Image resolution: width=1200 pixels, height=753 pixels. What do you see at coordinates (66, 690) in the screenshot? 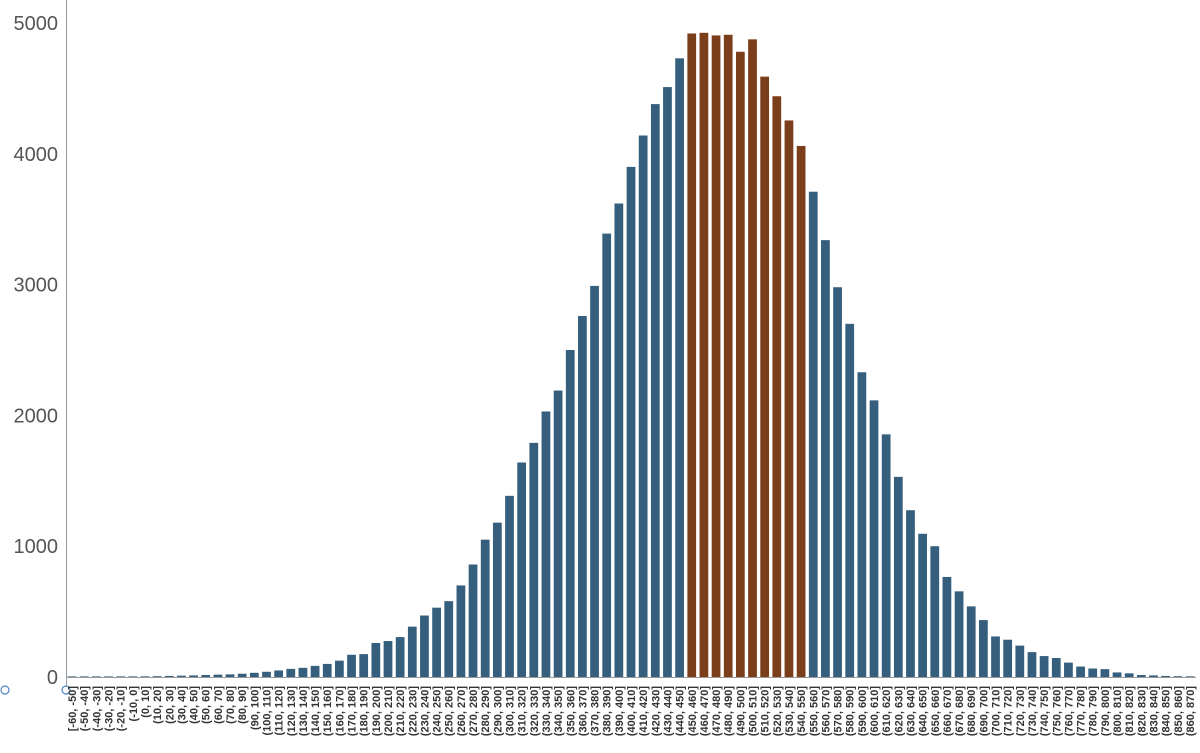
I see `range-handle-right` at bounding box center [66, 690].